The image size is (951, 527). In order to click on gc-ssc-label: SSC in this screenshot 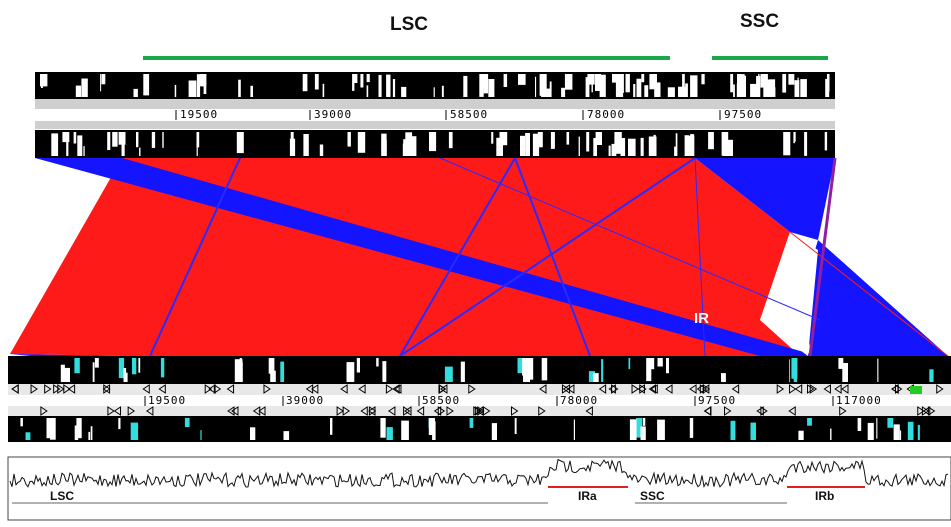, I will do `click(652, 496)`.